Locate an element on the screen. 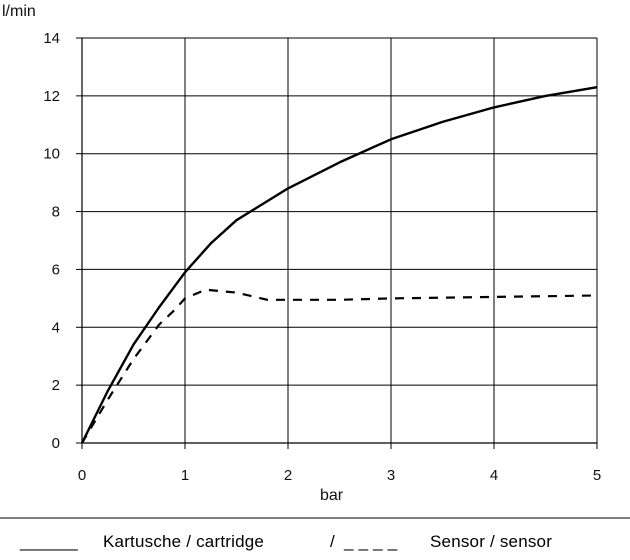 The height and width of the screenshot is (560, 630). x-tick-label: 3 is located at coordinates (391, 475).